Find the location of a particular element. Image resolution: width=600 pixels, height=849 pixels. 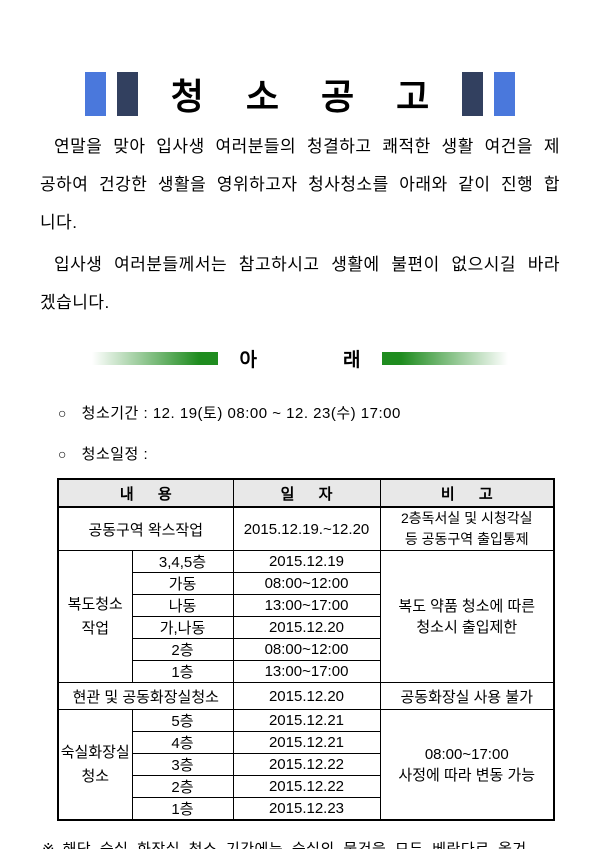

header-content: 내 용 is located at coordinates (145, 493).